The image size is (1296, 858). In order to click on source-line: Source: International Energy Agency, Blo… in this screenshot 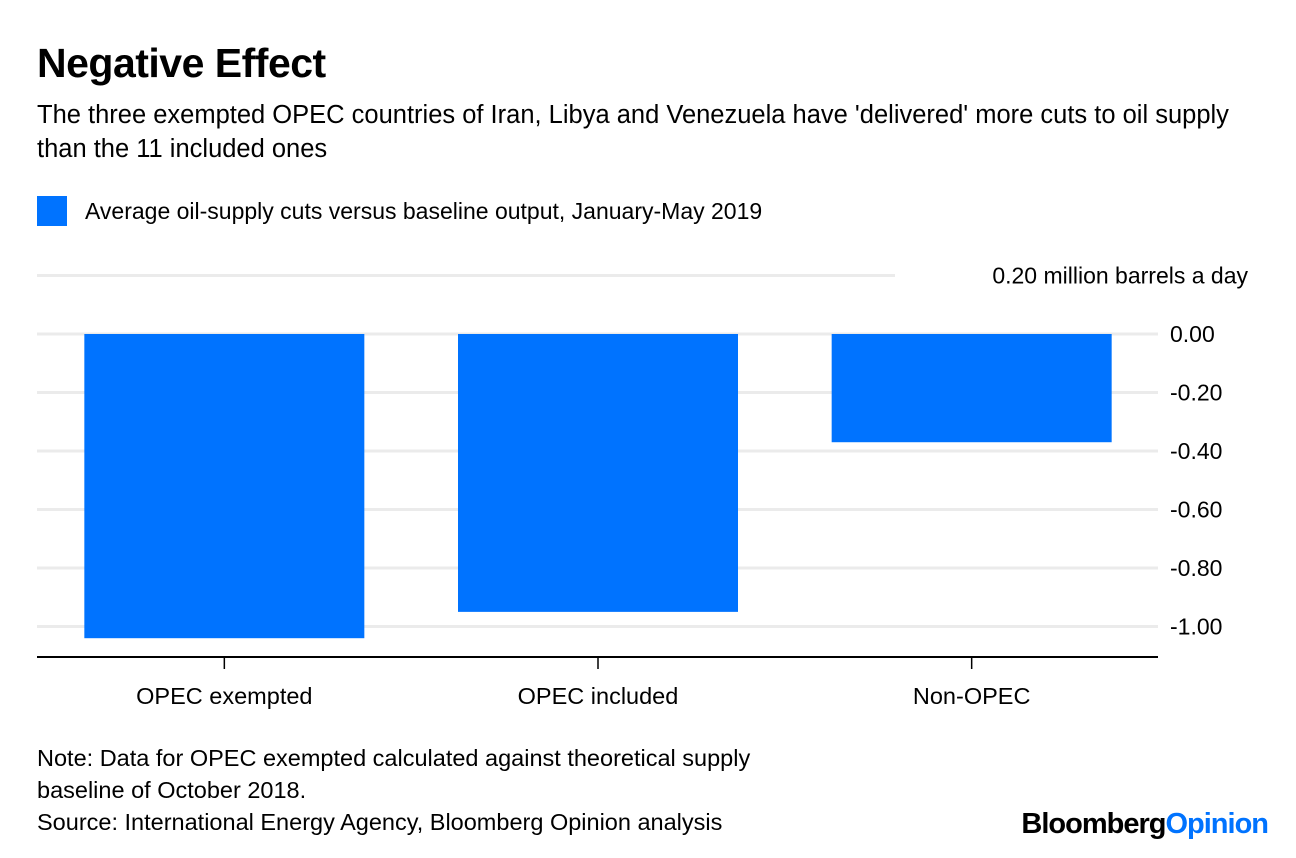, I will do `click(380, 822)`.